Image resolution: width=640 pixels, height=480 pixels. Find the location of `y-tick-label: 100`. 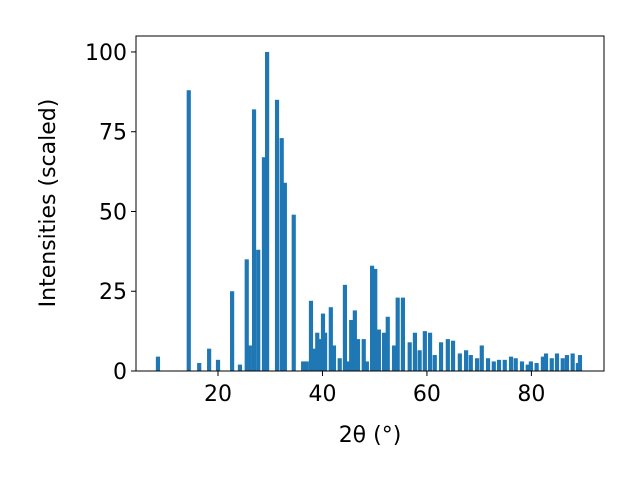

y-tick-label: 100 is located at coordinates (106, 53).